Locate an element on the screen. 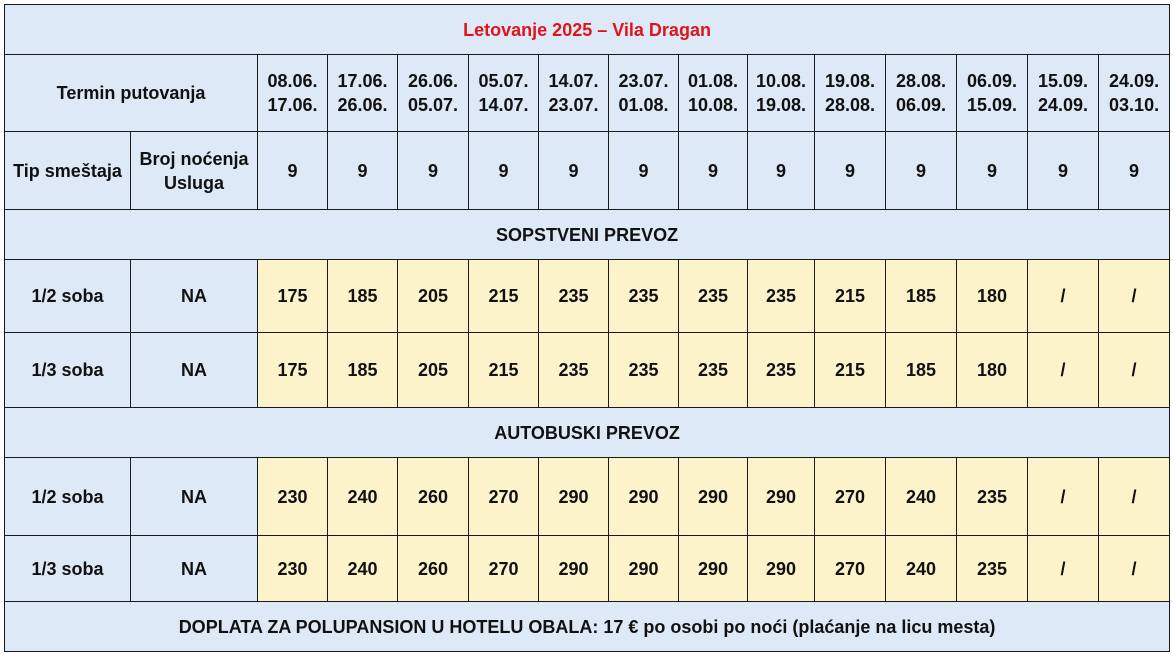 This screenshot has width=1173, height=655. term-from: 10.08. is located at coordinates (781, 81).